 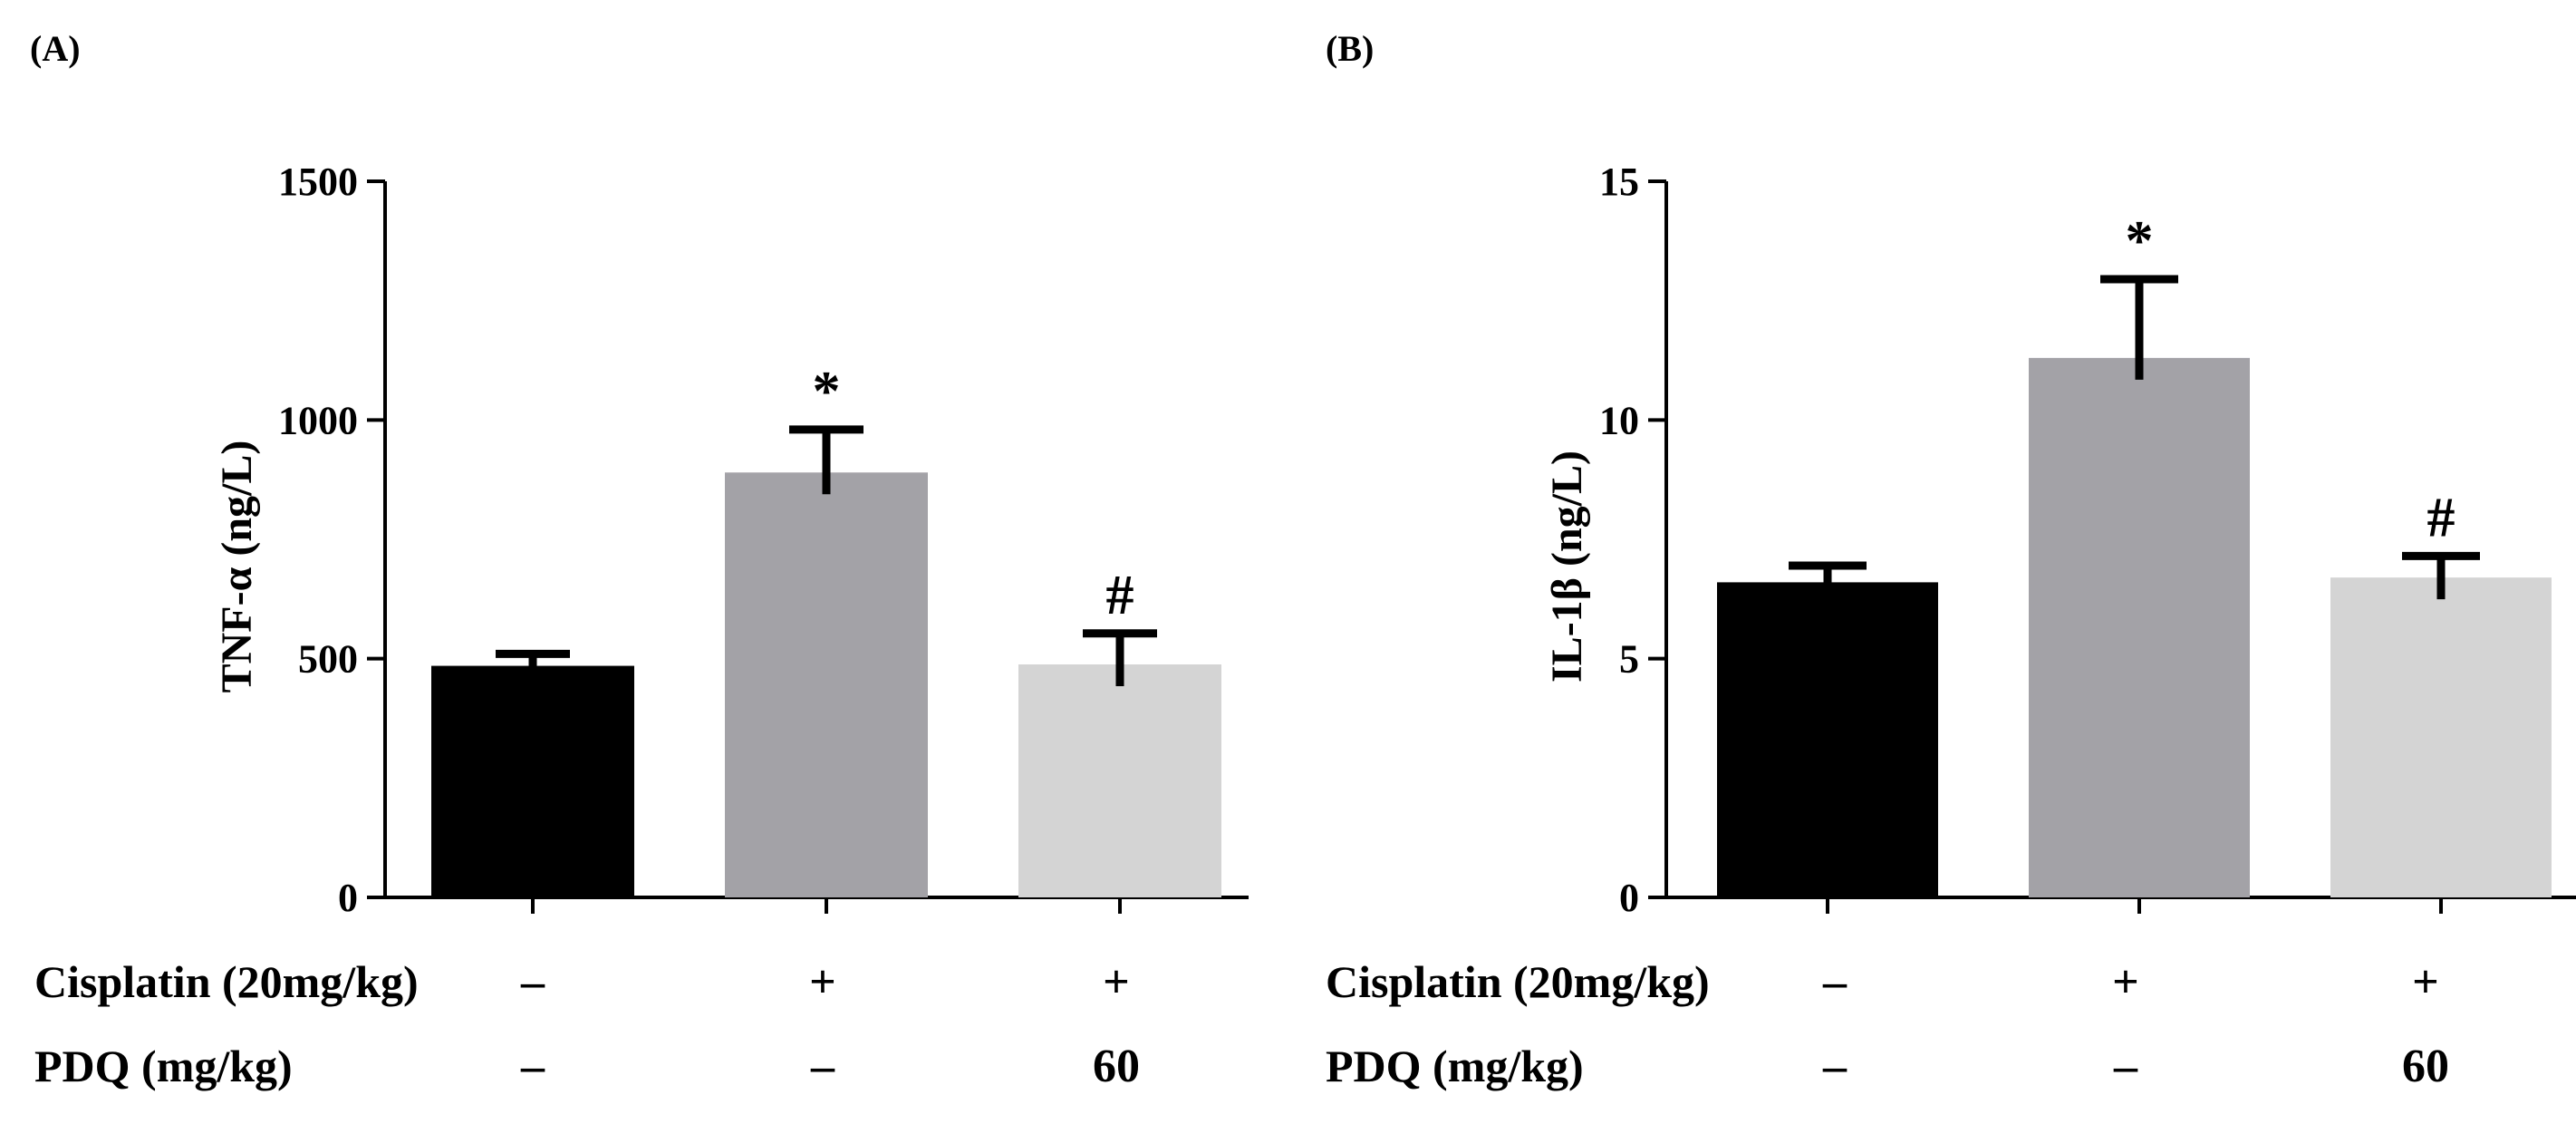 I want to click on panel-label: (B), so click(x=1350, y=48).